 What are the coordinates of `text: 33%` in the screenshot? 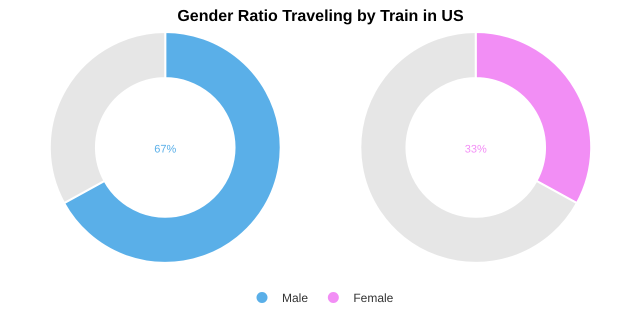 It's located at (475, 149).